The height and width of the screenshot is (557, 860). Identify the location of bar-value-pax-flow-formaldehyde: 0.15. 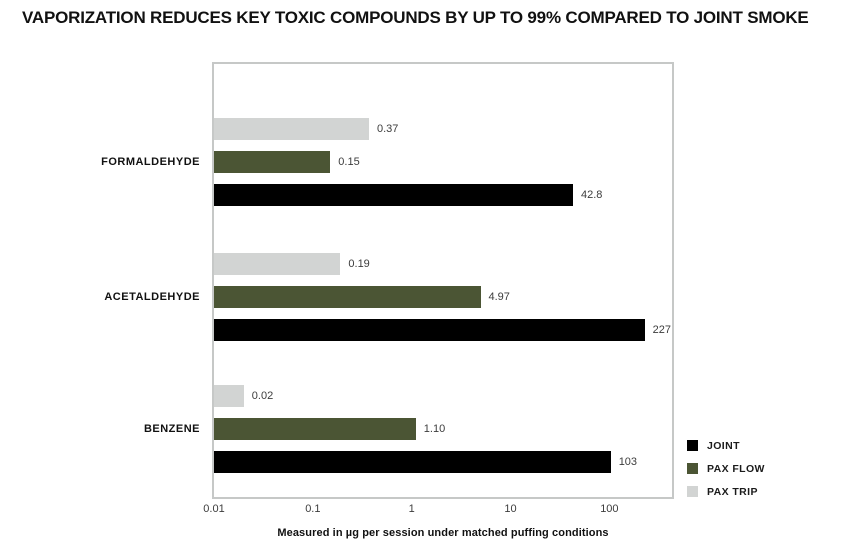
(349, 162).